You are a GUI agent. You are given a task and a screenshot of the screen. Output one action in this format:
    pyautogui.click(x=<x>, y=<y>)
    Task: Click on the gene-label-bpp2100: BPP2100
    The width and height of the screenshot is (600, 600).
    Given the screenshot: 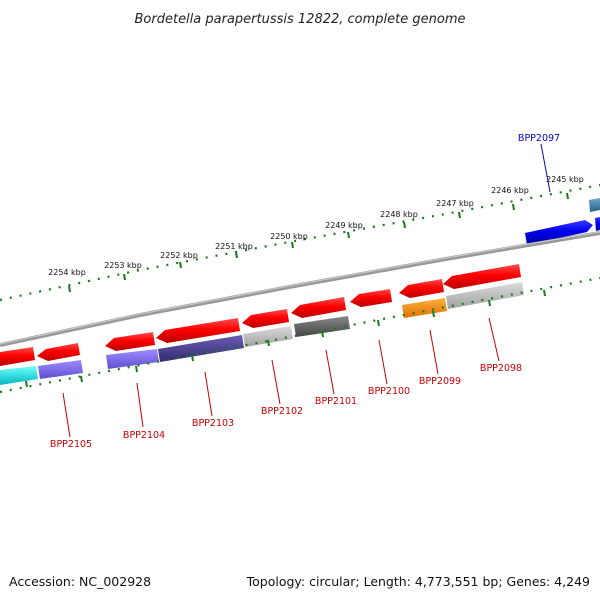 What is the action you would take?
    pyautogui.click(x=389, y=391)
    